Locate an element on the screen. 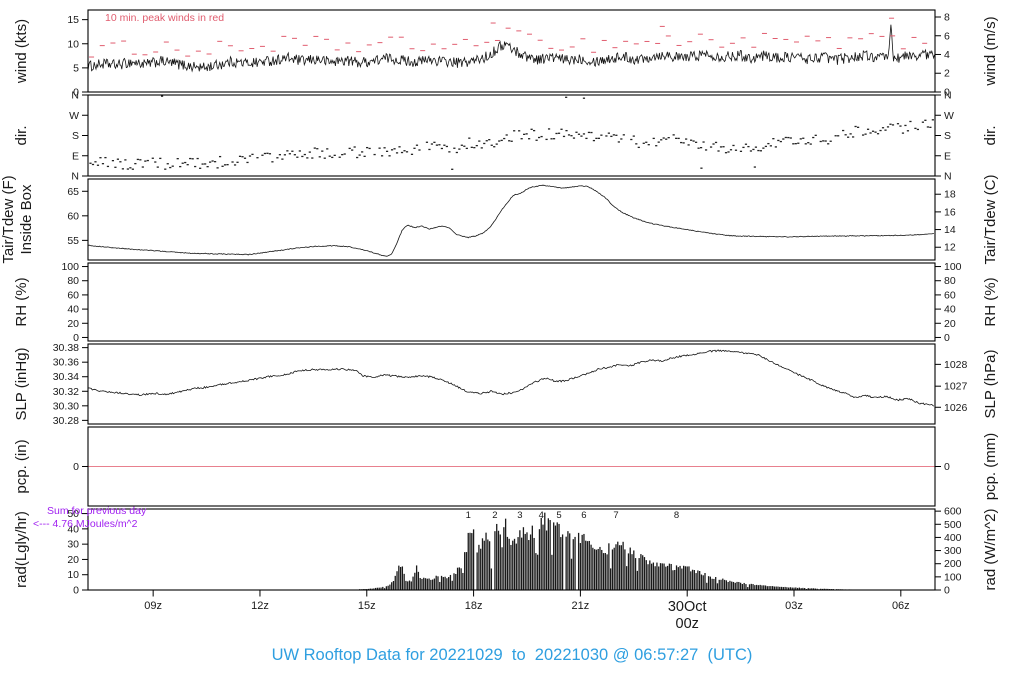 The height and width of the screenshot is (700, 1024). tair is located at coordinates (510, 220).